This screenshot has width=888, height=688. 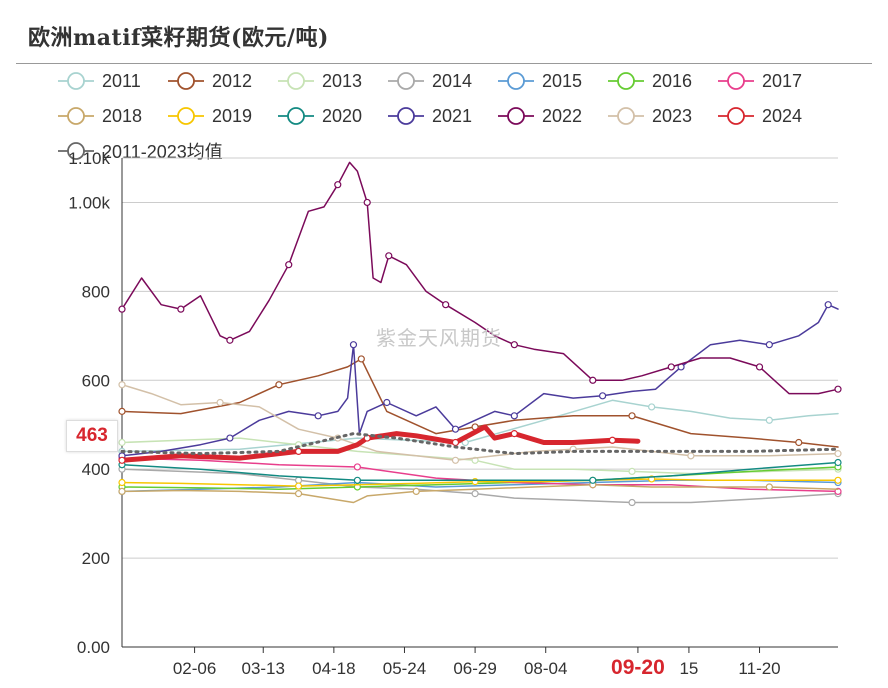 I want to click on legend-item: 2013, so click(x=319, y=81).